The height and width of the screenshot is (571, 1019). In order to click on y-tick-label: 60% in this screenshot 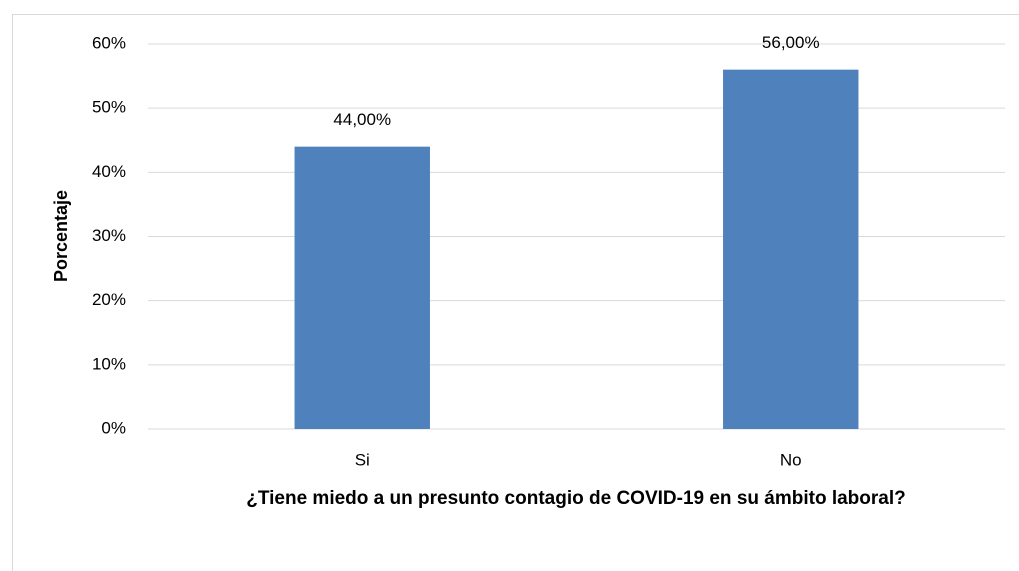, I will do `click(109, 42)`.